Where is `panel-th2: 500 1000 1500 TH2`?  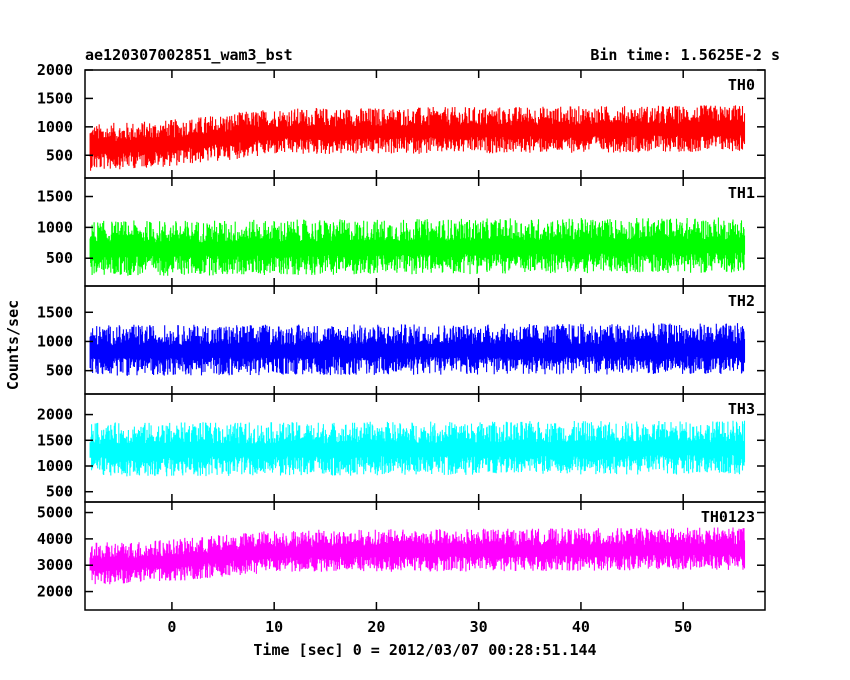 panel-th2: 500 1000 1500 TH2 is located at coordinates (401, 340).